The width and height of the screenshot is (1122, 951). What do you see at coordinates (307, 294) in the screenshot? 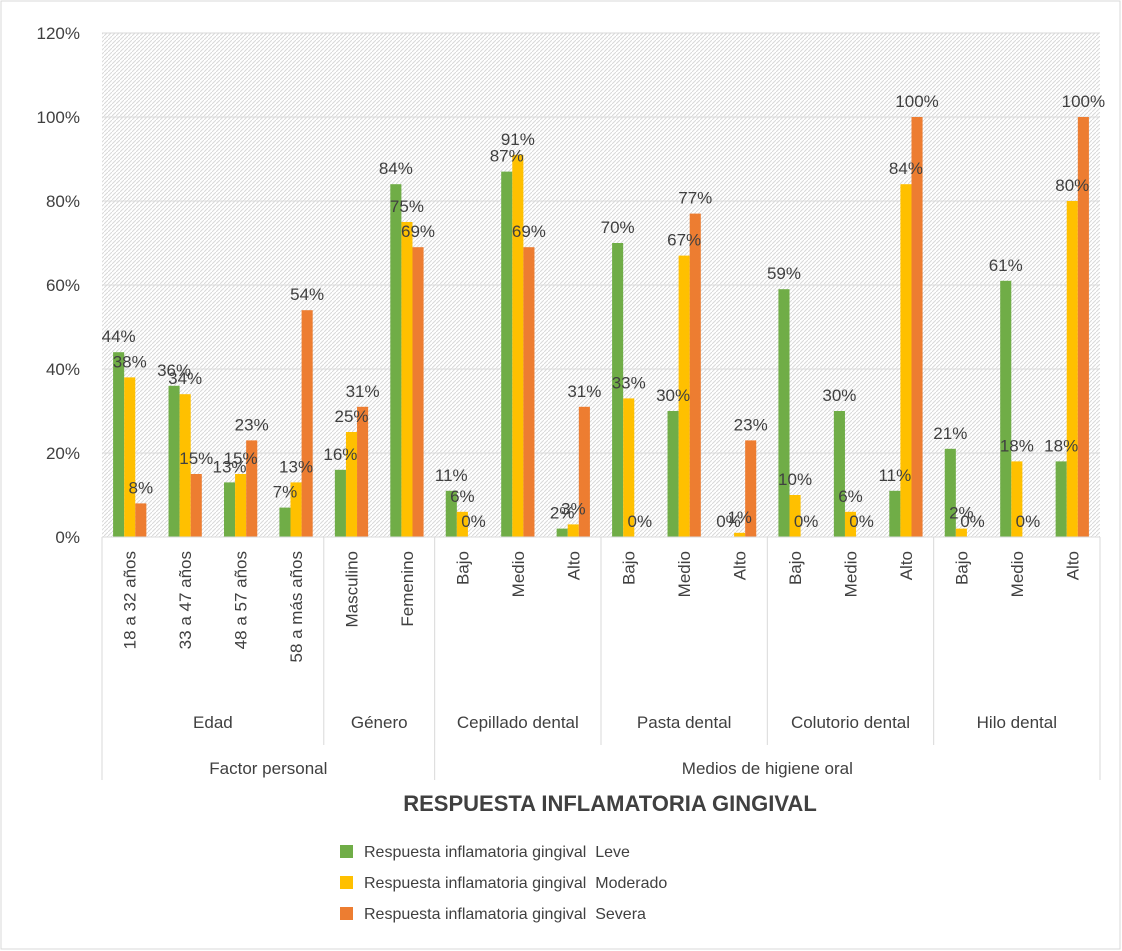
I see `data-label: 54%` at bounding box center [307, 294].